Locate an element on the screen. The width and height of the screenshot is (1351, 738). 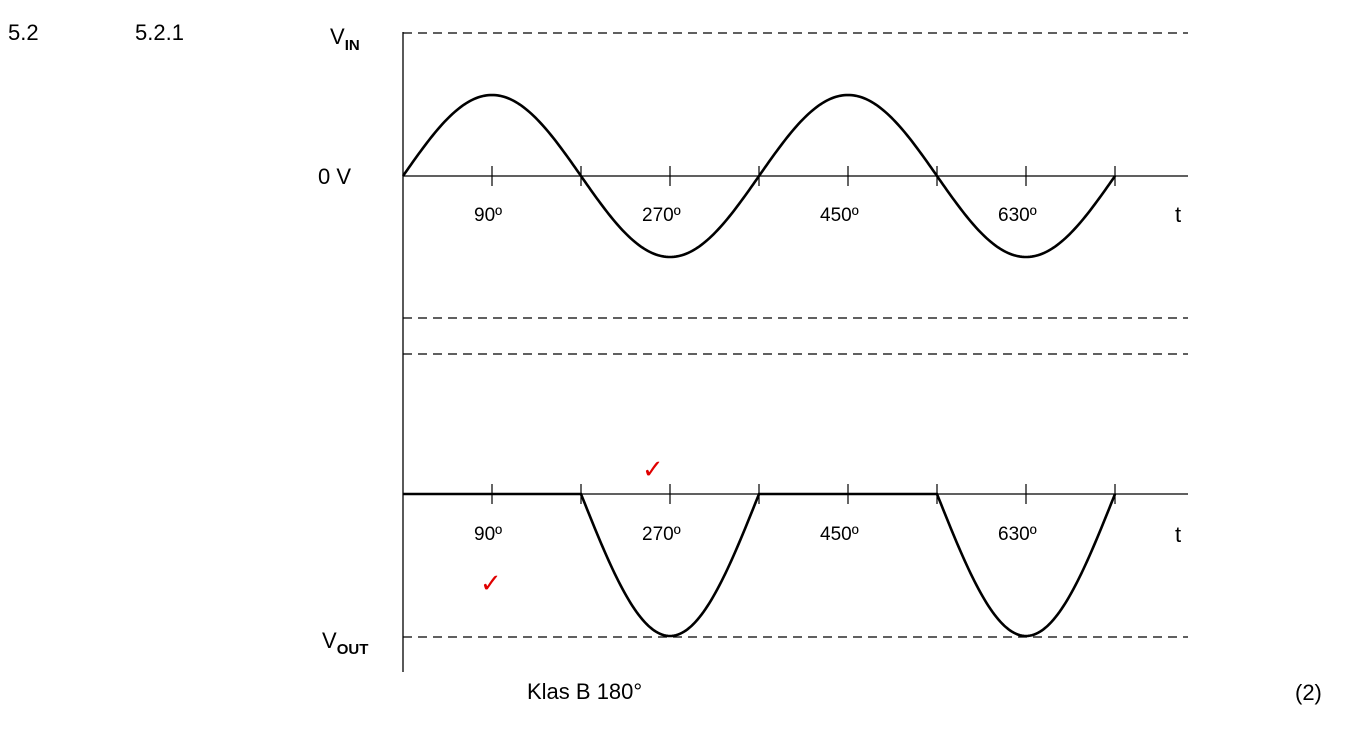
output-t-label: t is located at coordinates (1178, 534).